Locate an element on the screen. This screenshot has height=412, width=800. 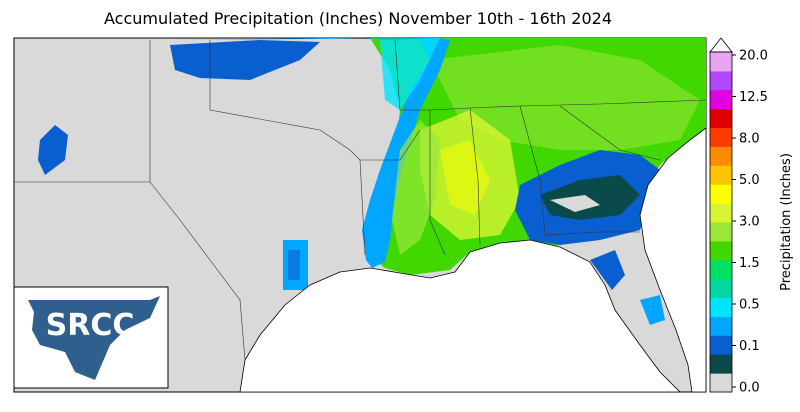
colorbar-tick-label: 3.0 is located at coordinates (749, 222).